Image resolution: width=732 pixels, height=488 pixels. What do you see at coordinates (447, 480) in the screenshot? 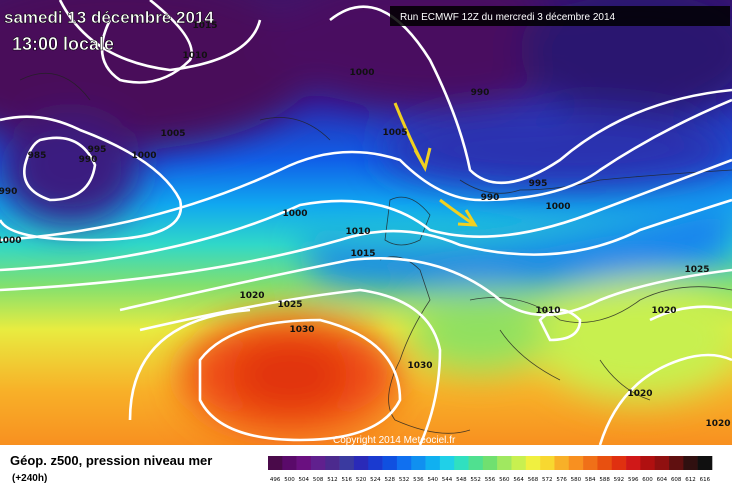
I see `colorbar-label: 544` at bounding box center [447, 480].